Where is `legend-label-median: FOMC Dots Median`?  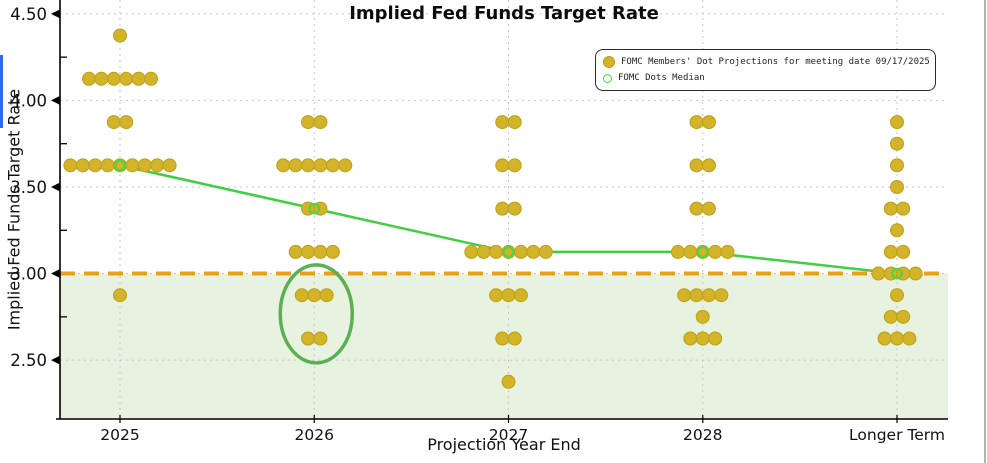 legend-label-median: FOMC Dots Median is located at coordinates (661, 78).